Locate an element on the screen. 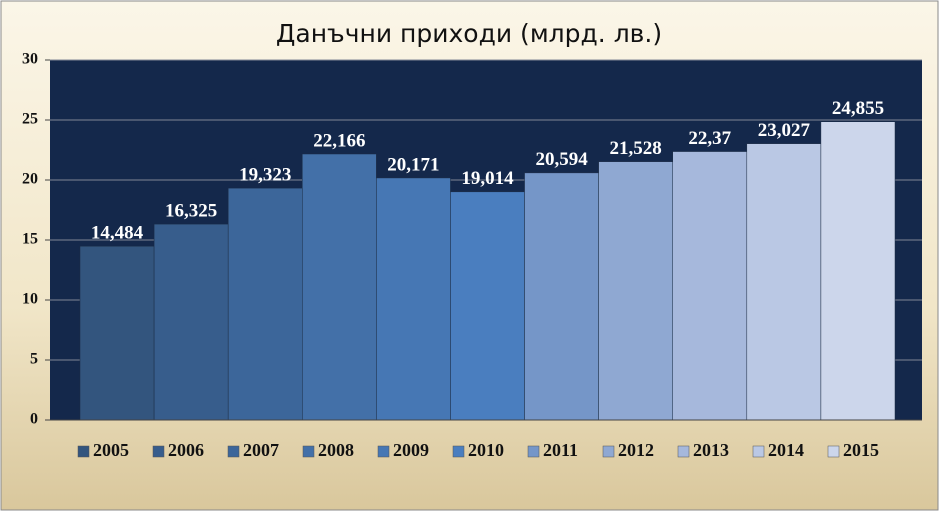 The image size is (939, 516). data-label: 19,323 is located at coordinates (265, 174).